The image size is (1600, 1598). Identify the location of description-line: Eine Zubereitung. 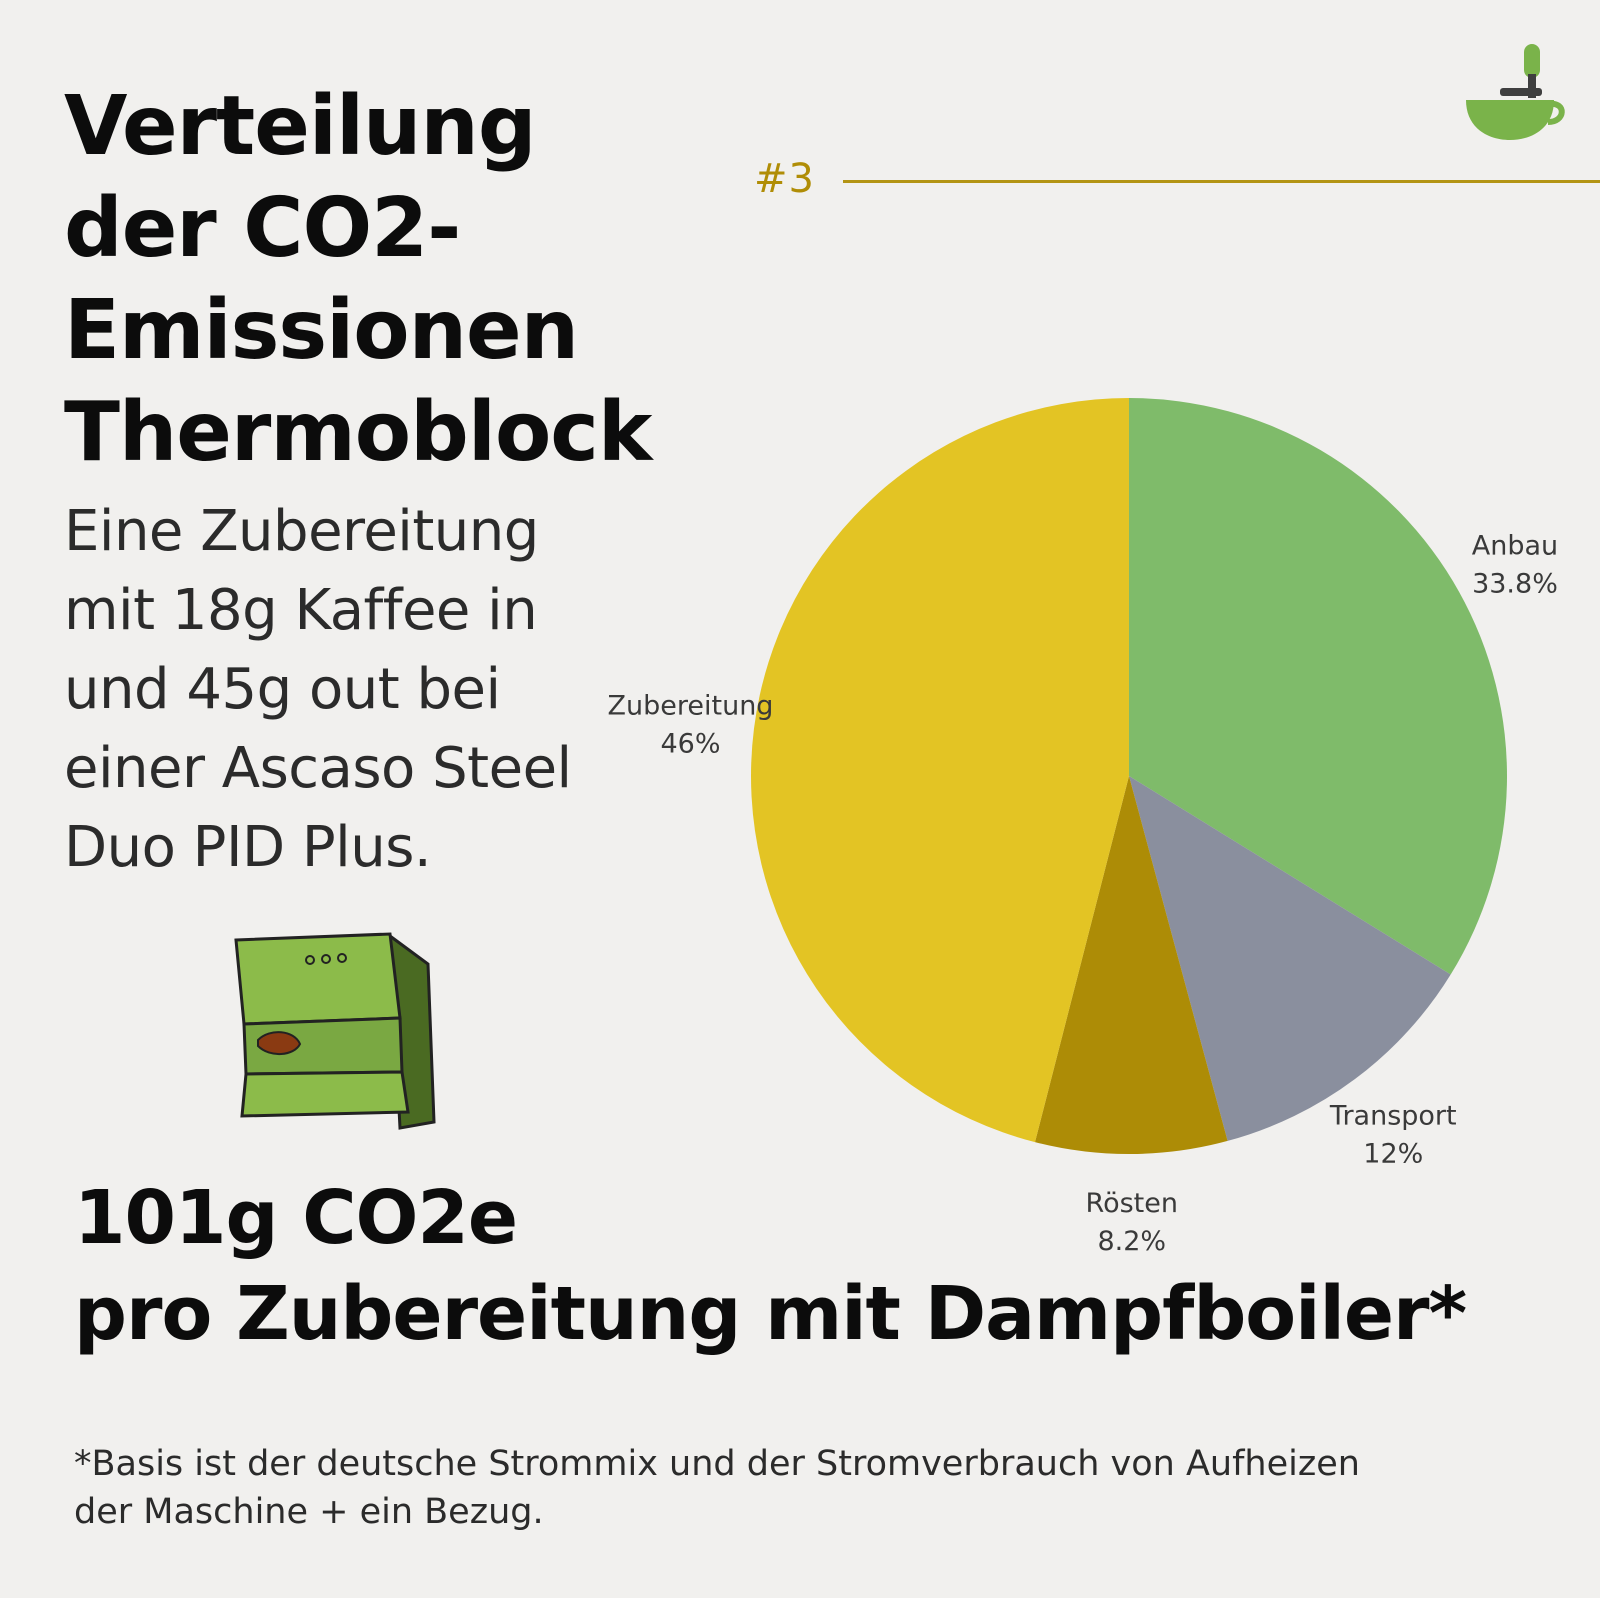
(301, 531).